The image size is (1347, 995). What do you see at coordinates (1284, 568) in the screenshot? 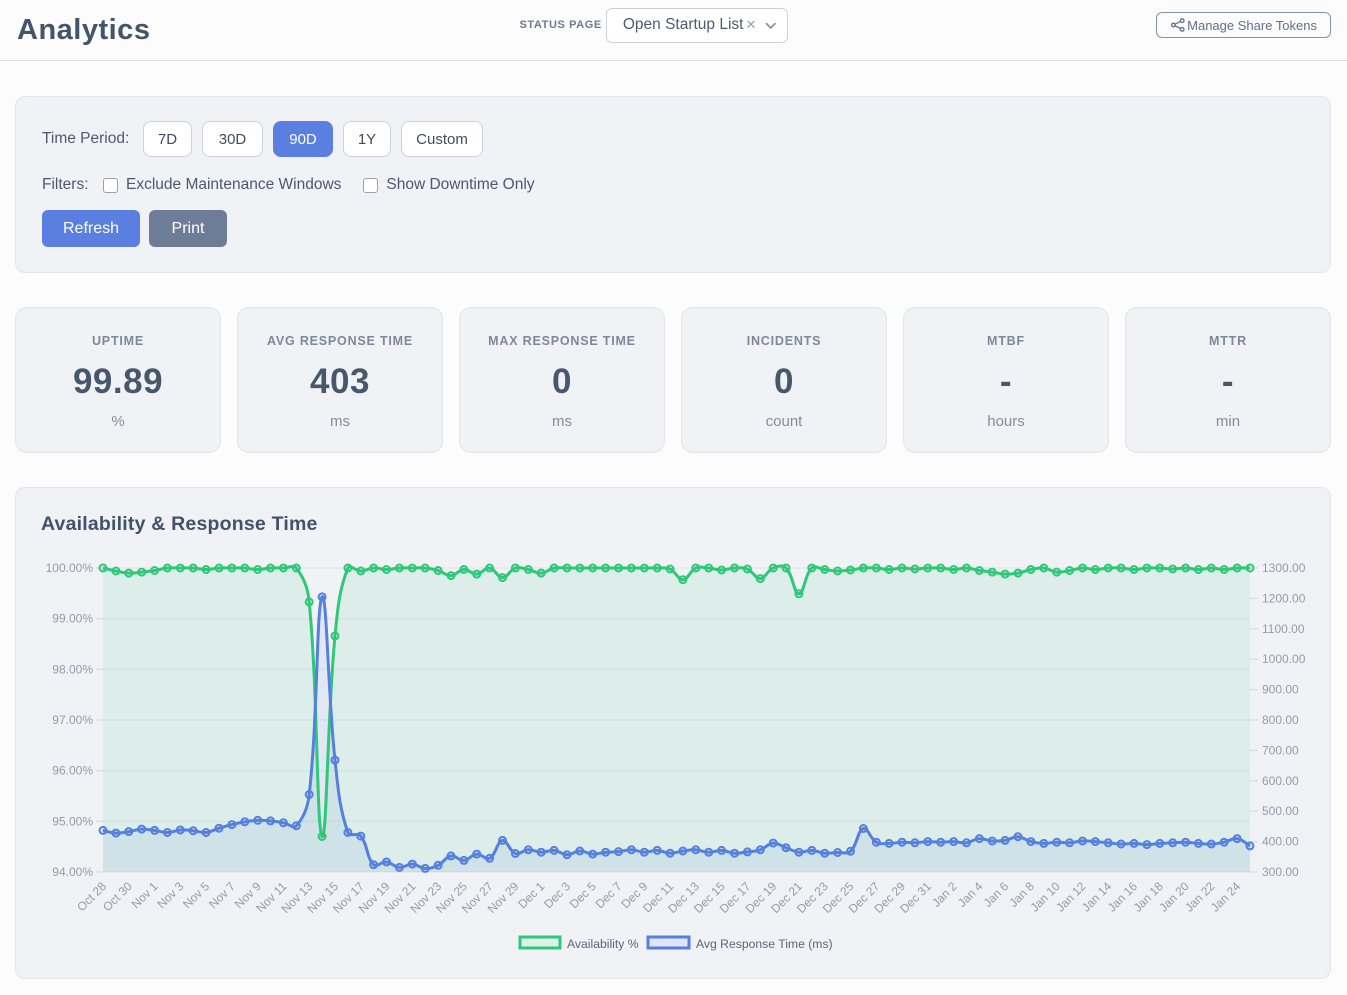
I see `svg-text: 1300.00` at bounding box center [1284, 568].